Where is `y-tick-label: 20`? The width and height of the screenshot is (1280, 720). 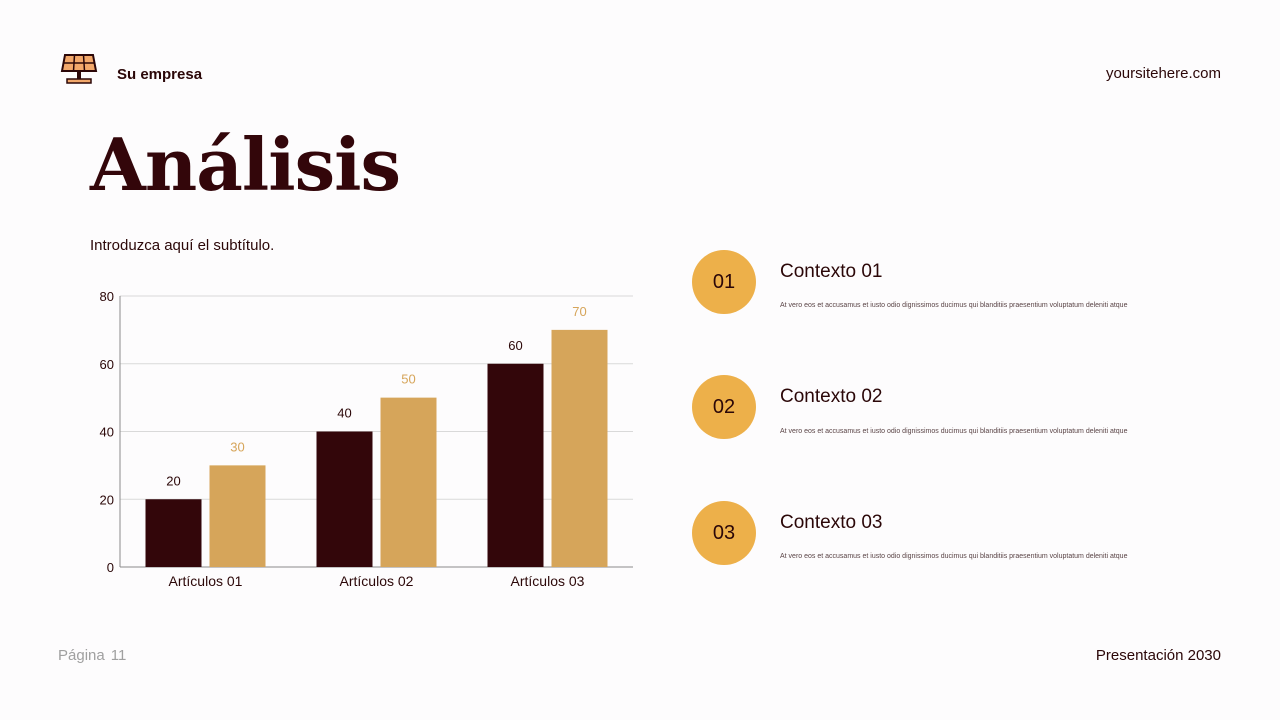 y-tick-label: 20 is located at coordinates (107, 499).